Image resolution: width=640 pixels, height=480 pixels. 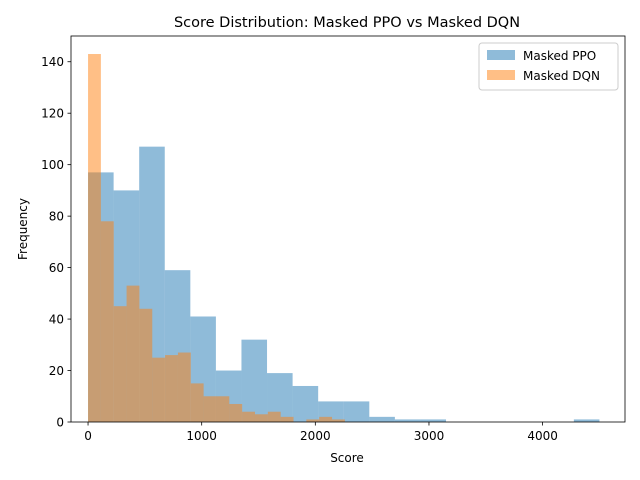 What do you see at coordinates (88, 436) in the screenshot?
I see `x-tick-label: 0` at bounding box center [88, 436].